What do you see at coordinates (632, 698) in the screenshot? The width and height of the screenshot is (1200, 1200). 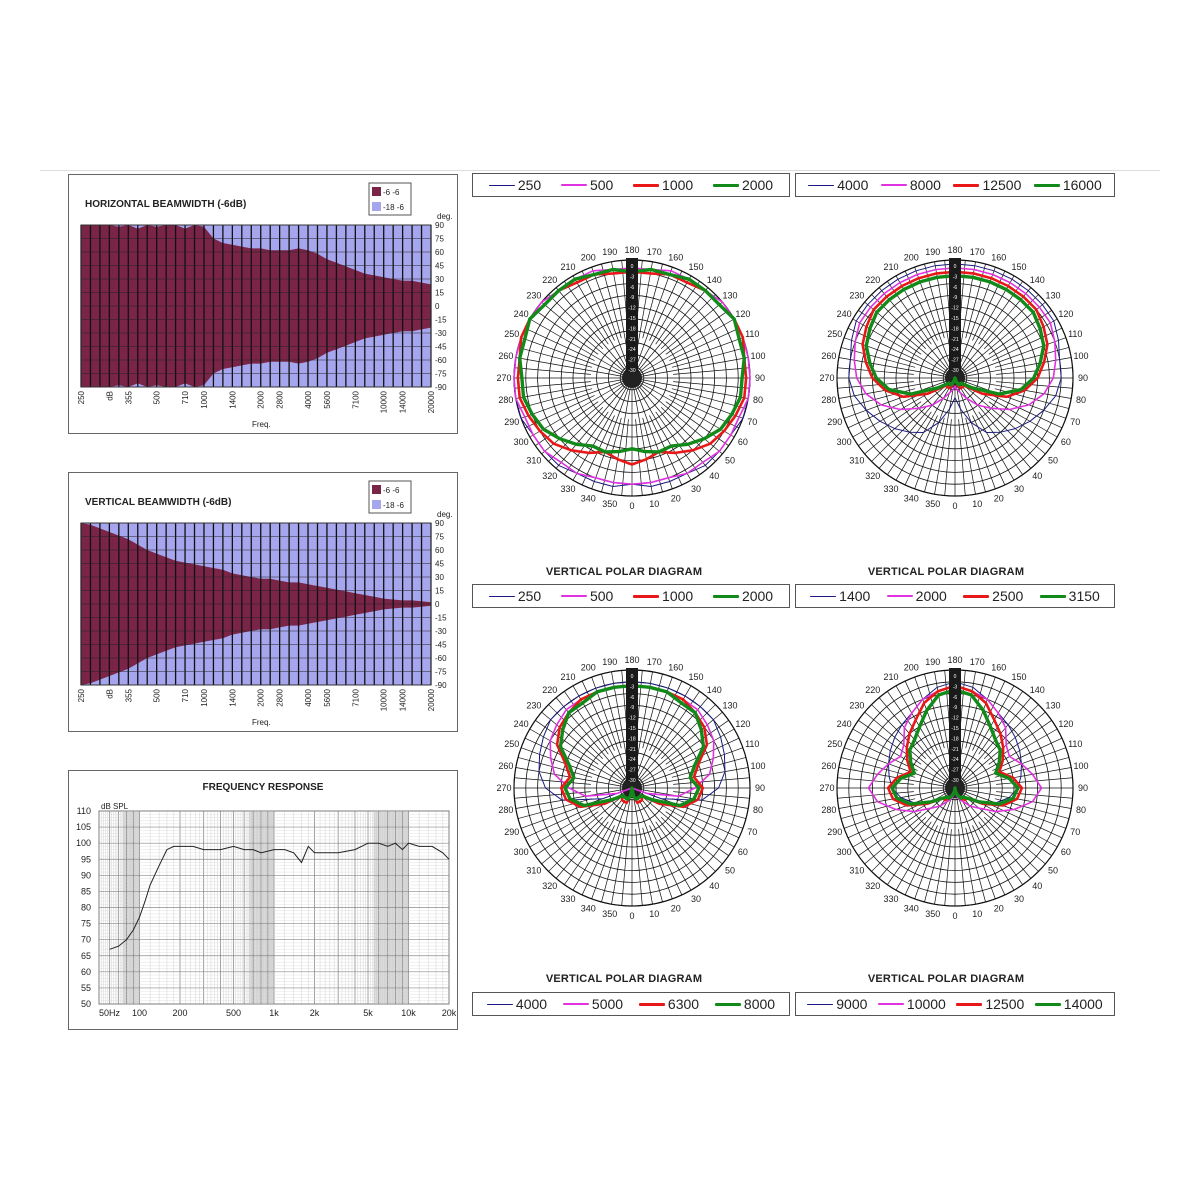 I see `polar3-radial-label: -6` at bounding box center [632, 698].